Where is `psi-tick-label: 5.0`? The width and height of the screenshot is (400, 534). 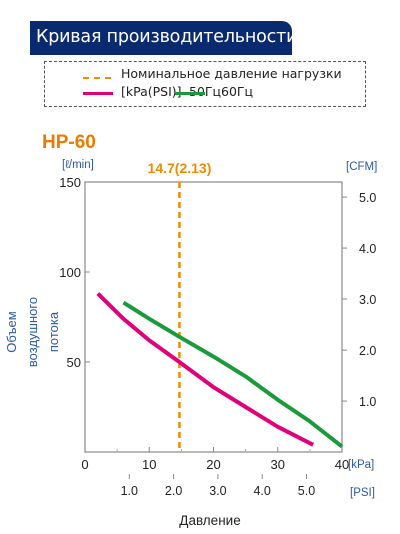 psi-tick-label: 5.0 is located at coordinates (306, 491).